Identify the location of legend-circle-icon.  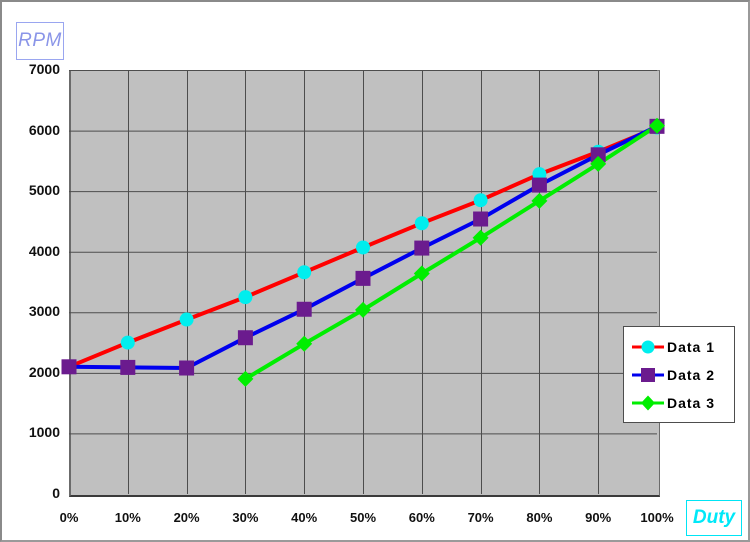
(648, 347).